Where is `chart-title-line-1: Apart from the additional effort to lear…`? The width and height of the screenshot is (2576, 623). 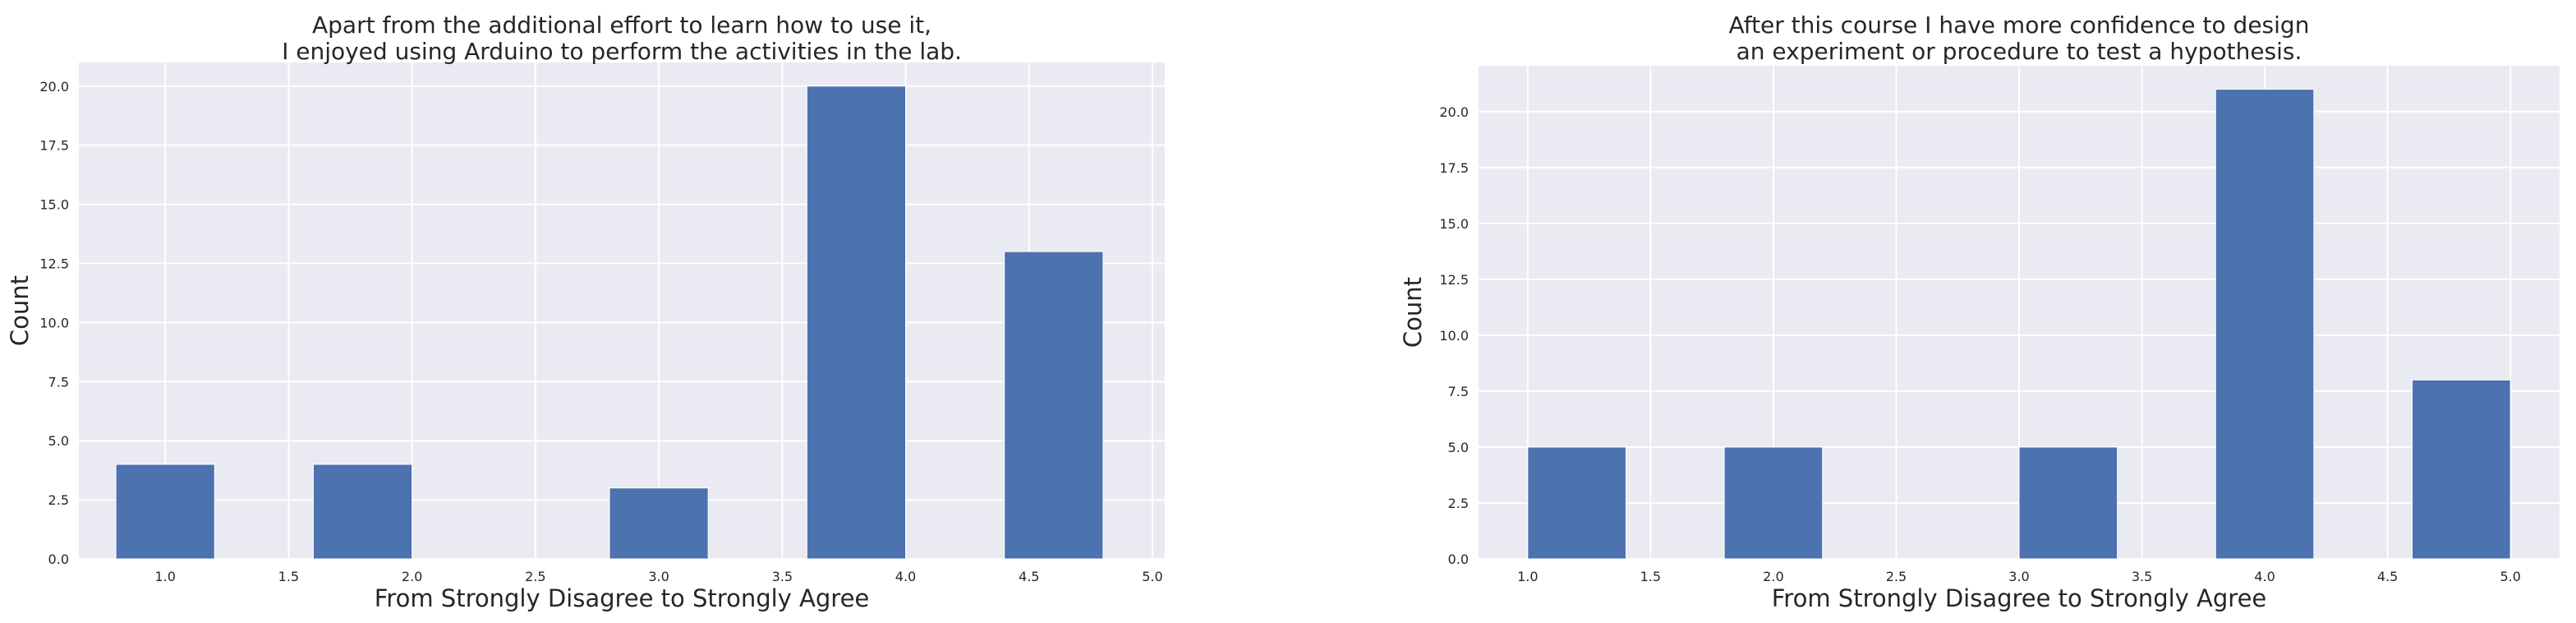 chart-title-line-1: Apart from the additional effort to lear… is located at coordinates (622, 25).